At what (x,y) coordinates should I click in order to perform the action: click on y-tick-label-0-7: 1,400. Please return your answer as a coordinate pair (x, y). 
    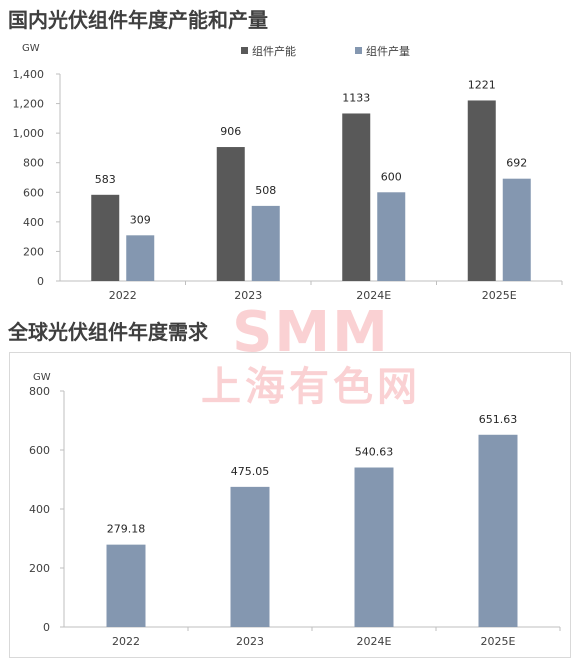
    Looking at the image, I should click on (29, 74).